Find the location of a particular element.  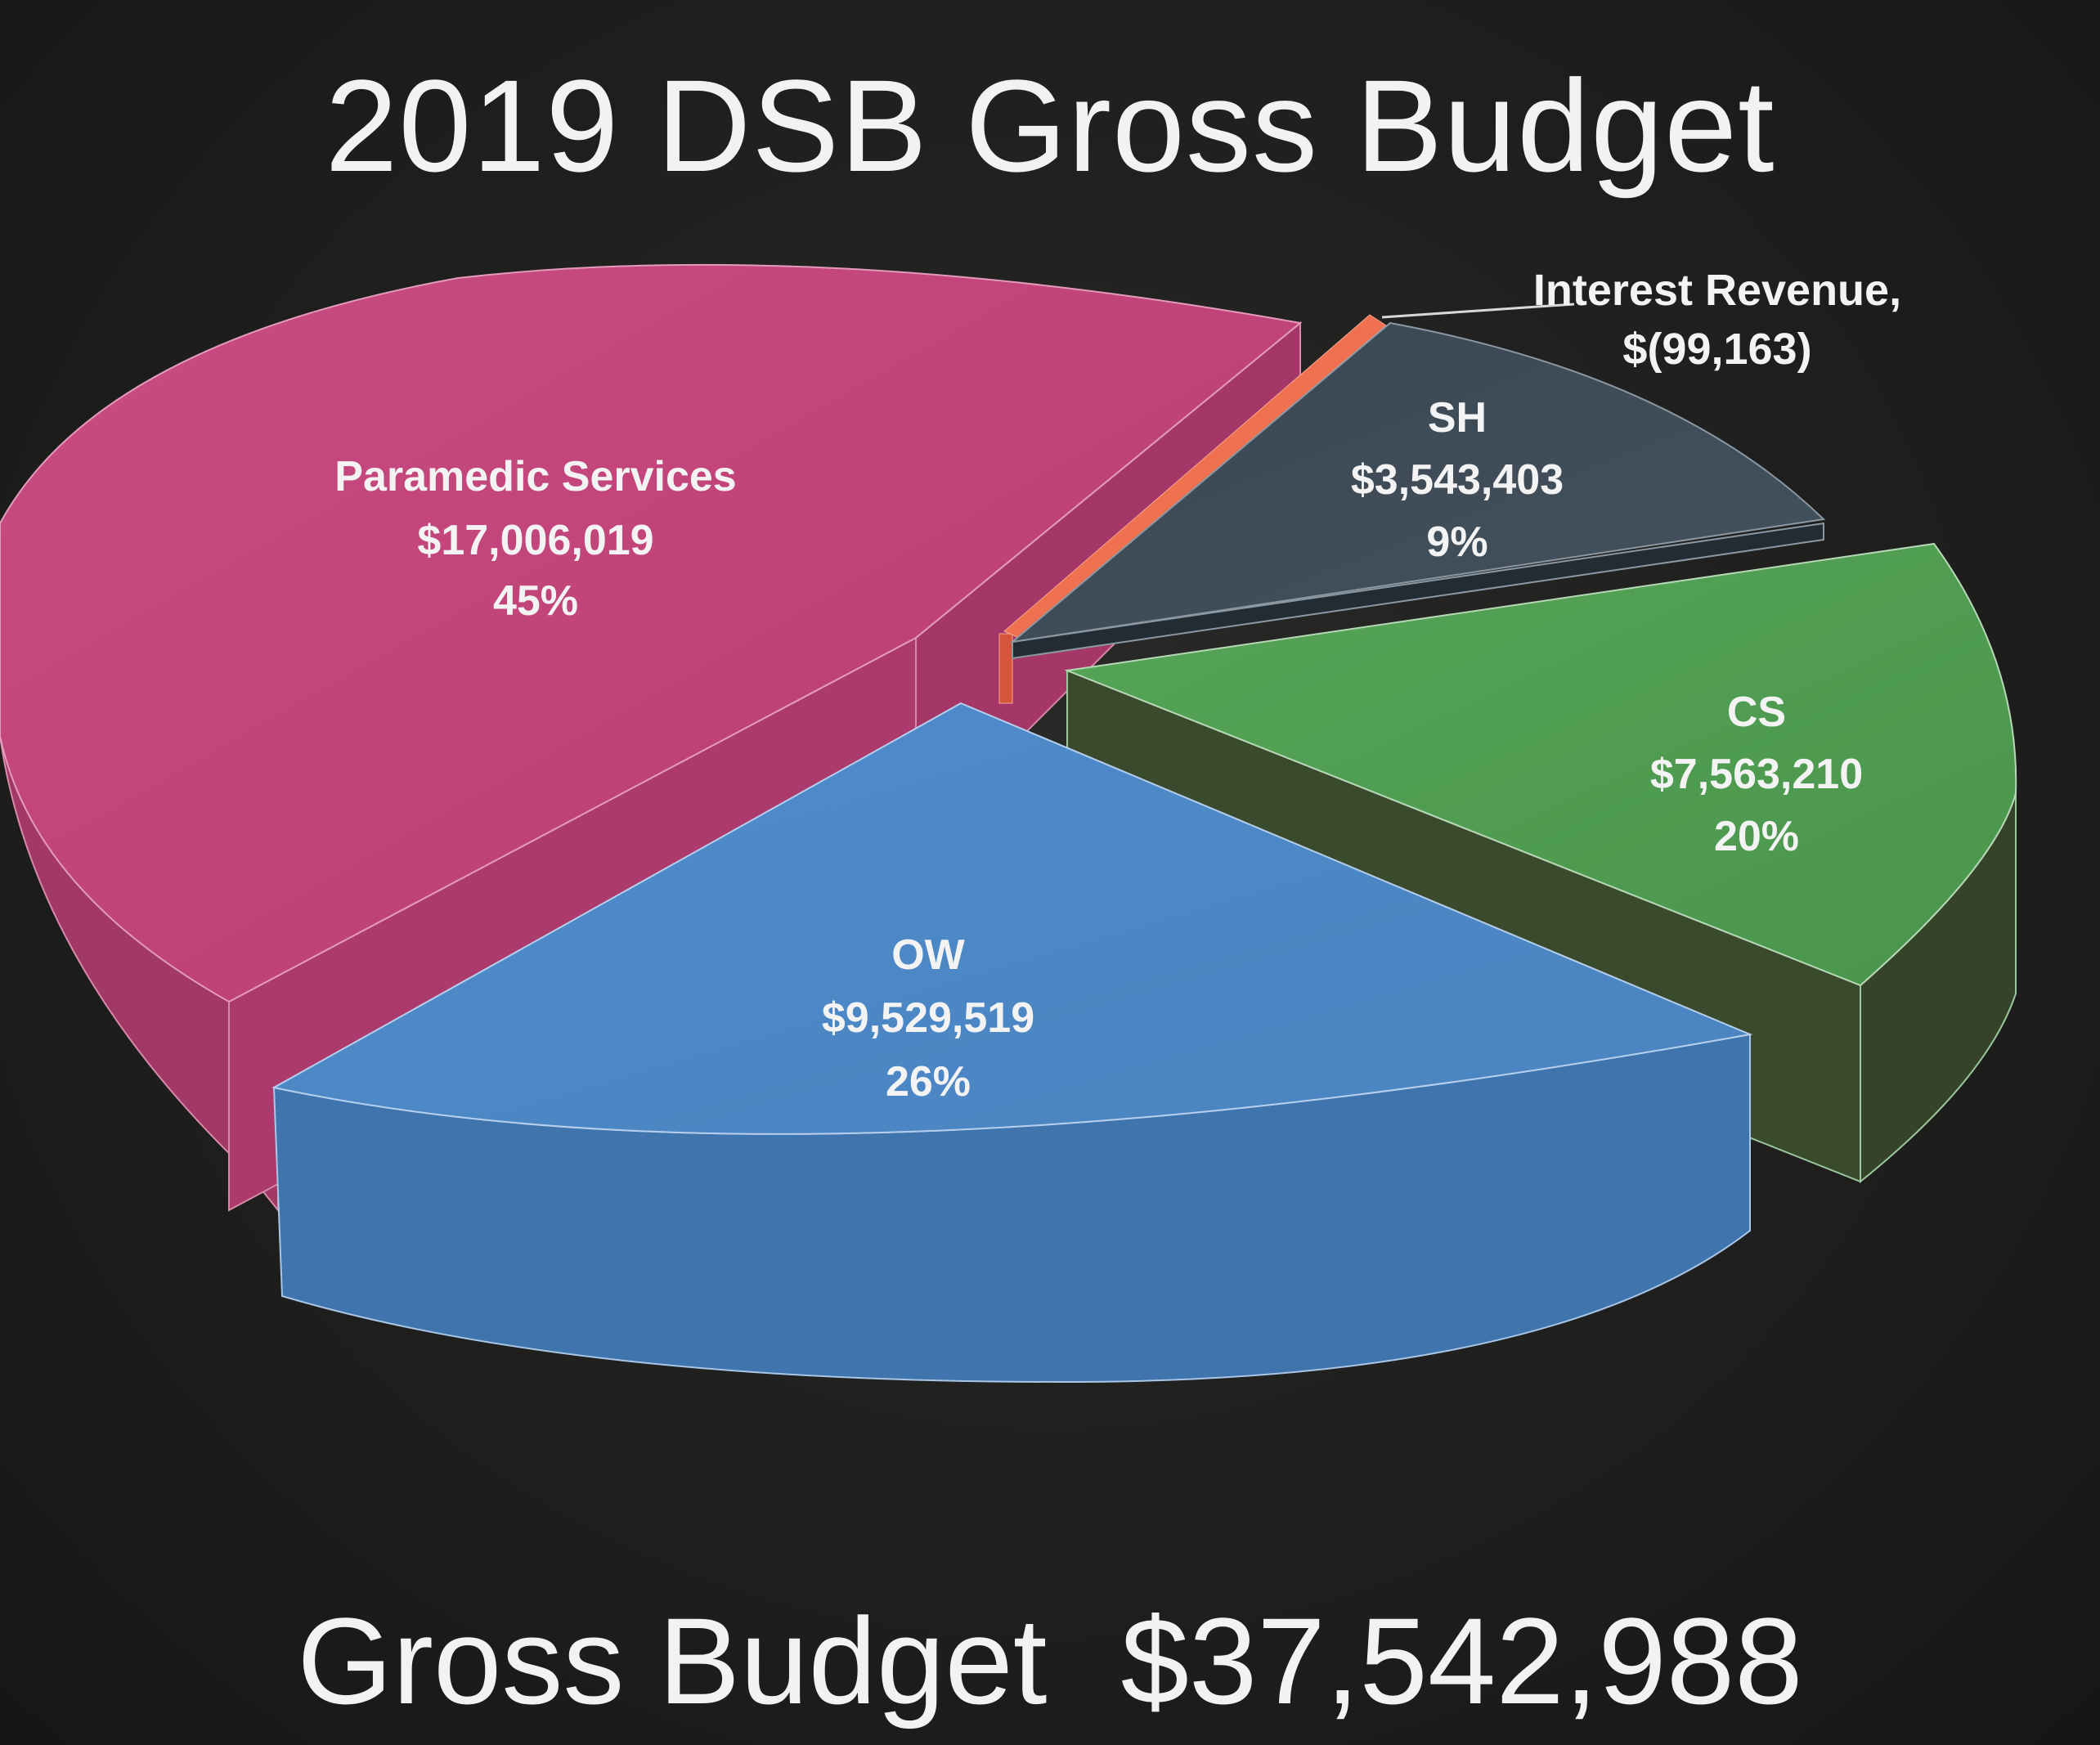

label-sh: SH $3,543,403 9% is located at coordinates (1457, 480).